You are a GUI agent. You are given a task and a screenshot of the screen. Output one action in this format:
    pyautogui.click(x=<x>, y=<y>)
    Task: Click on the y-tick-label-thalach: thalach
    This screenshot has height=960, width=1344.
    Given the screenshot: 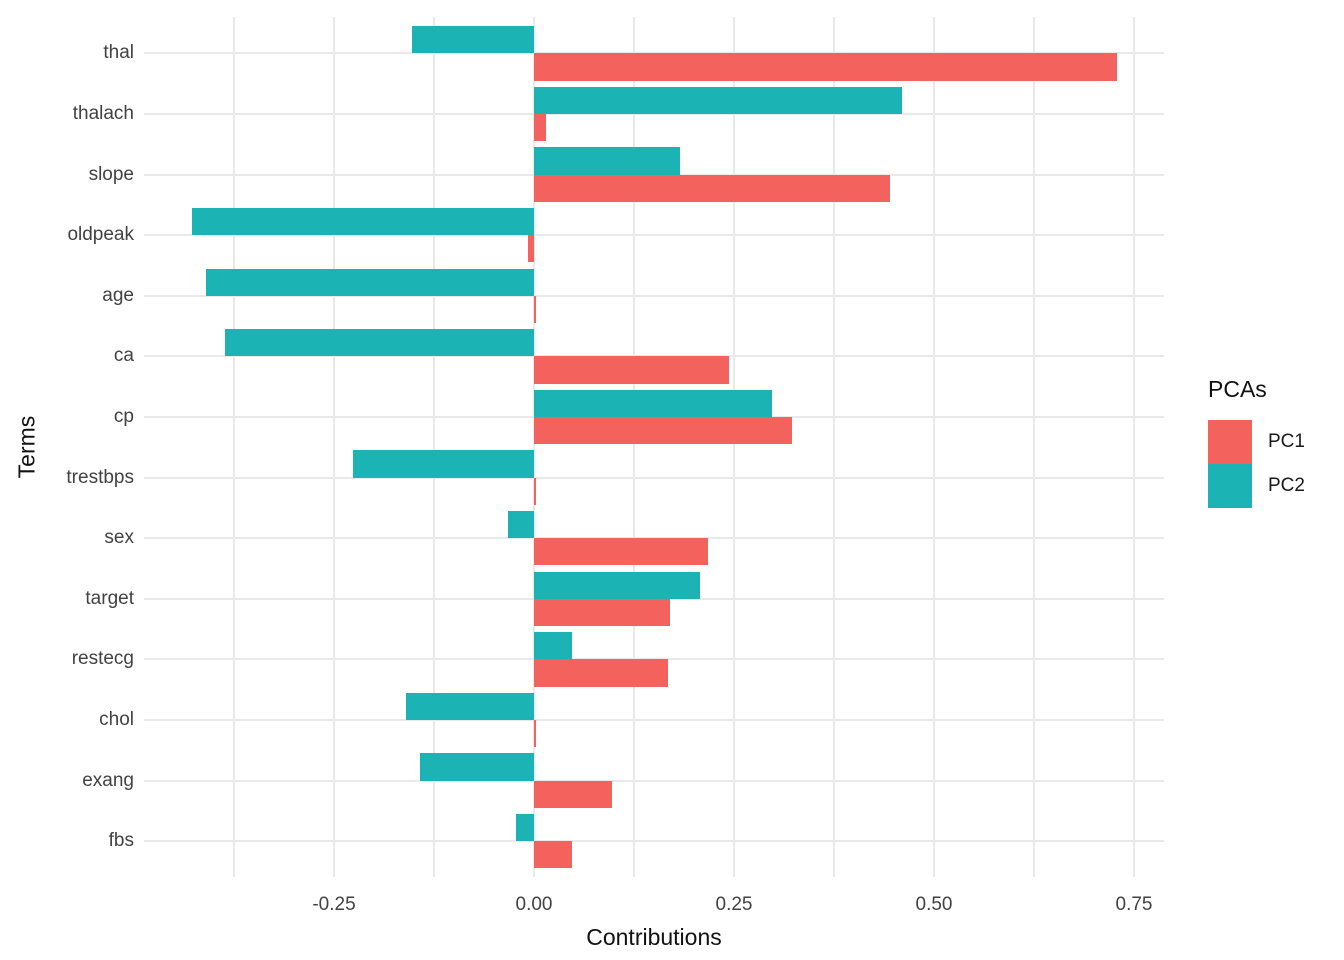 What is the action you would take?
    pyautogui.click(x=103, y=113)
    